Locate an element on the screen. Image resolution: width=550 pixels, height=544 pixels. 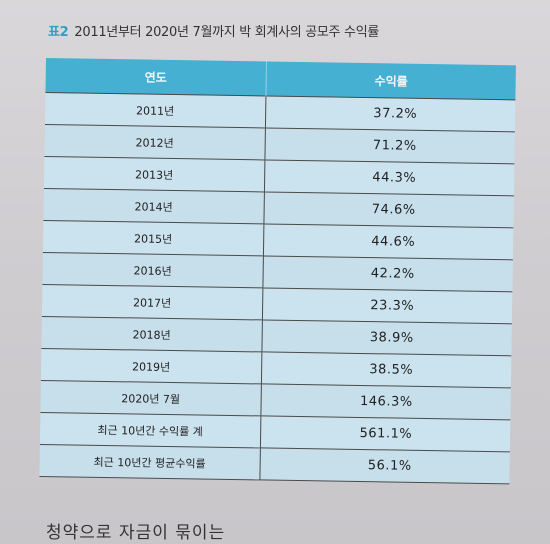
return-cell: 44.6% is located at coordinates (388, 241).